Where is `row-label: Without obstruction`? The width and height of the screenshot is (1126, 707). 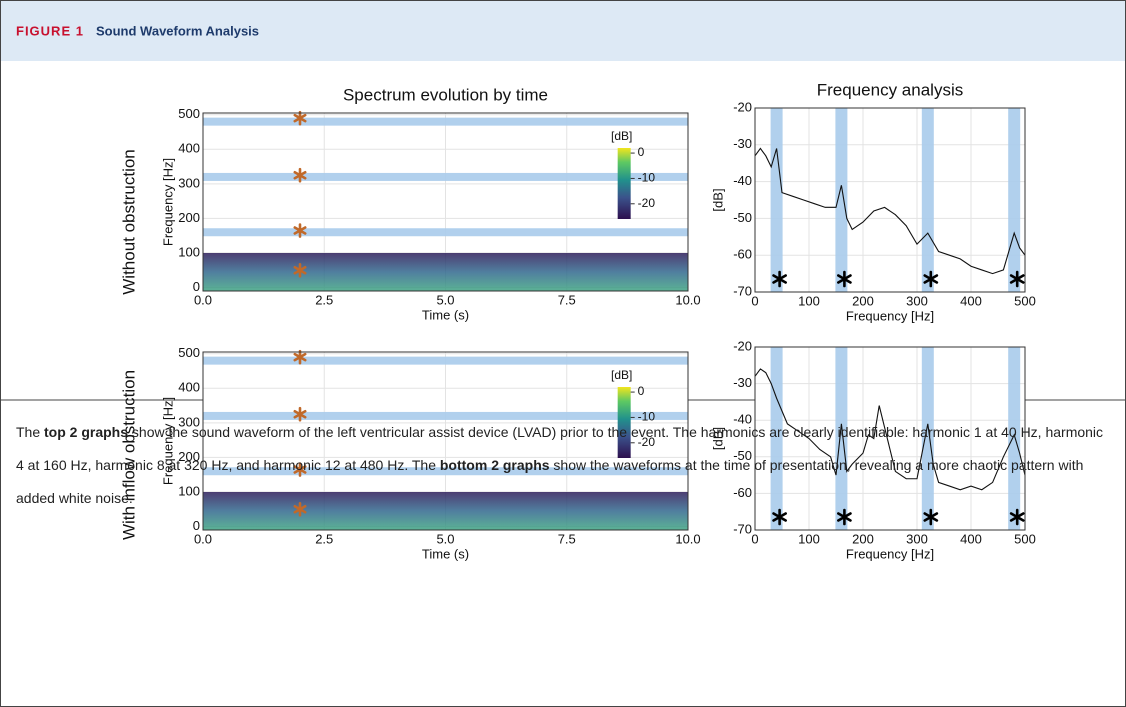 row-label: Without obstruction is located at coordinates (128, 222).